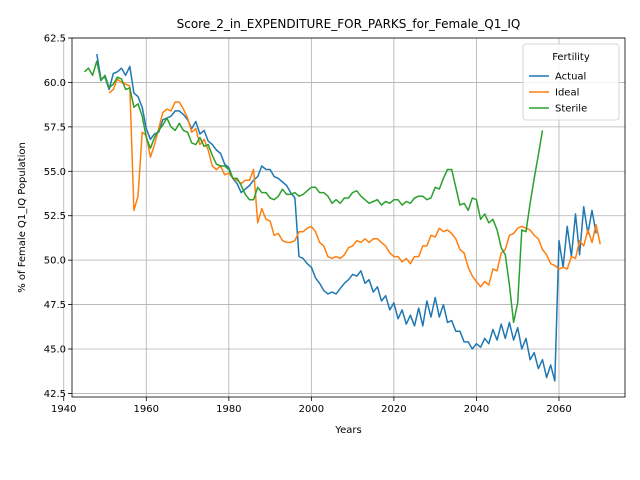 The width and height of the screenshot is (640, 480). I want to click on x-tick-label: 1940, so click(63, 409).